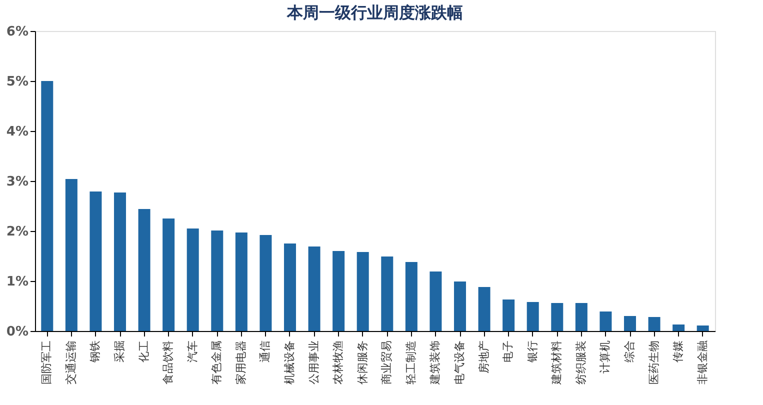 This screenshot has width=763, height=405. I want to click on chart-title: 本周一级行业周度涨跌幅, so click(374, 12).